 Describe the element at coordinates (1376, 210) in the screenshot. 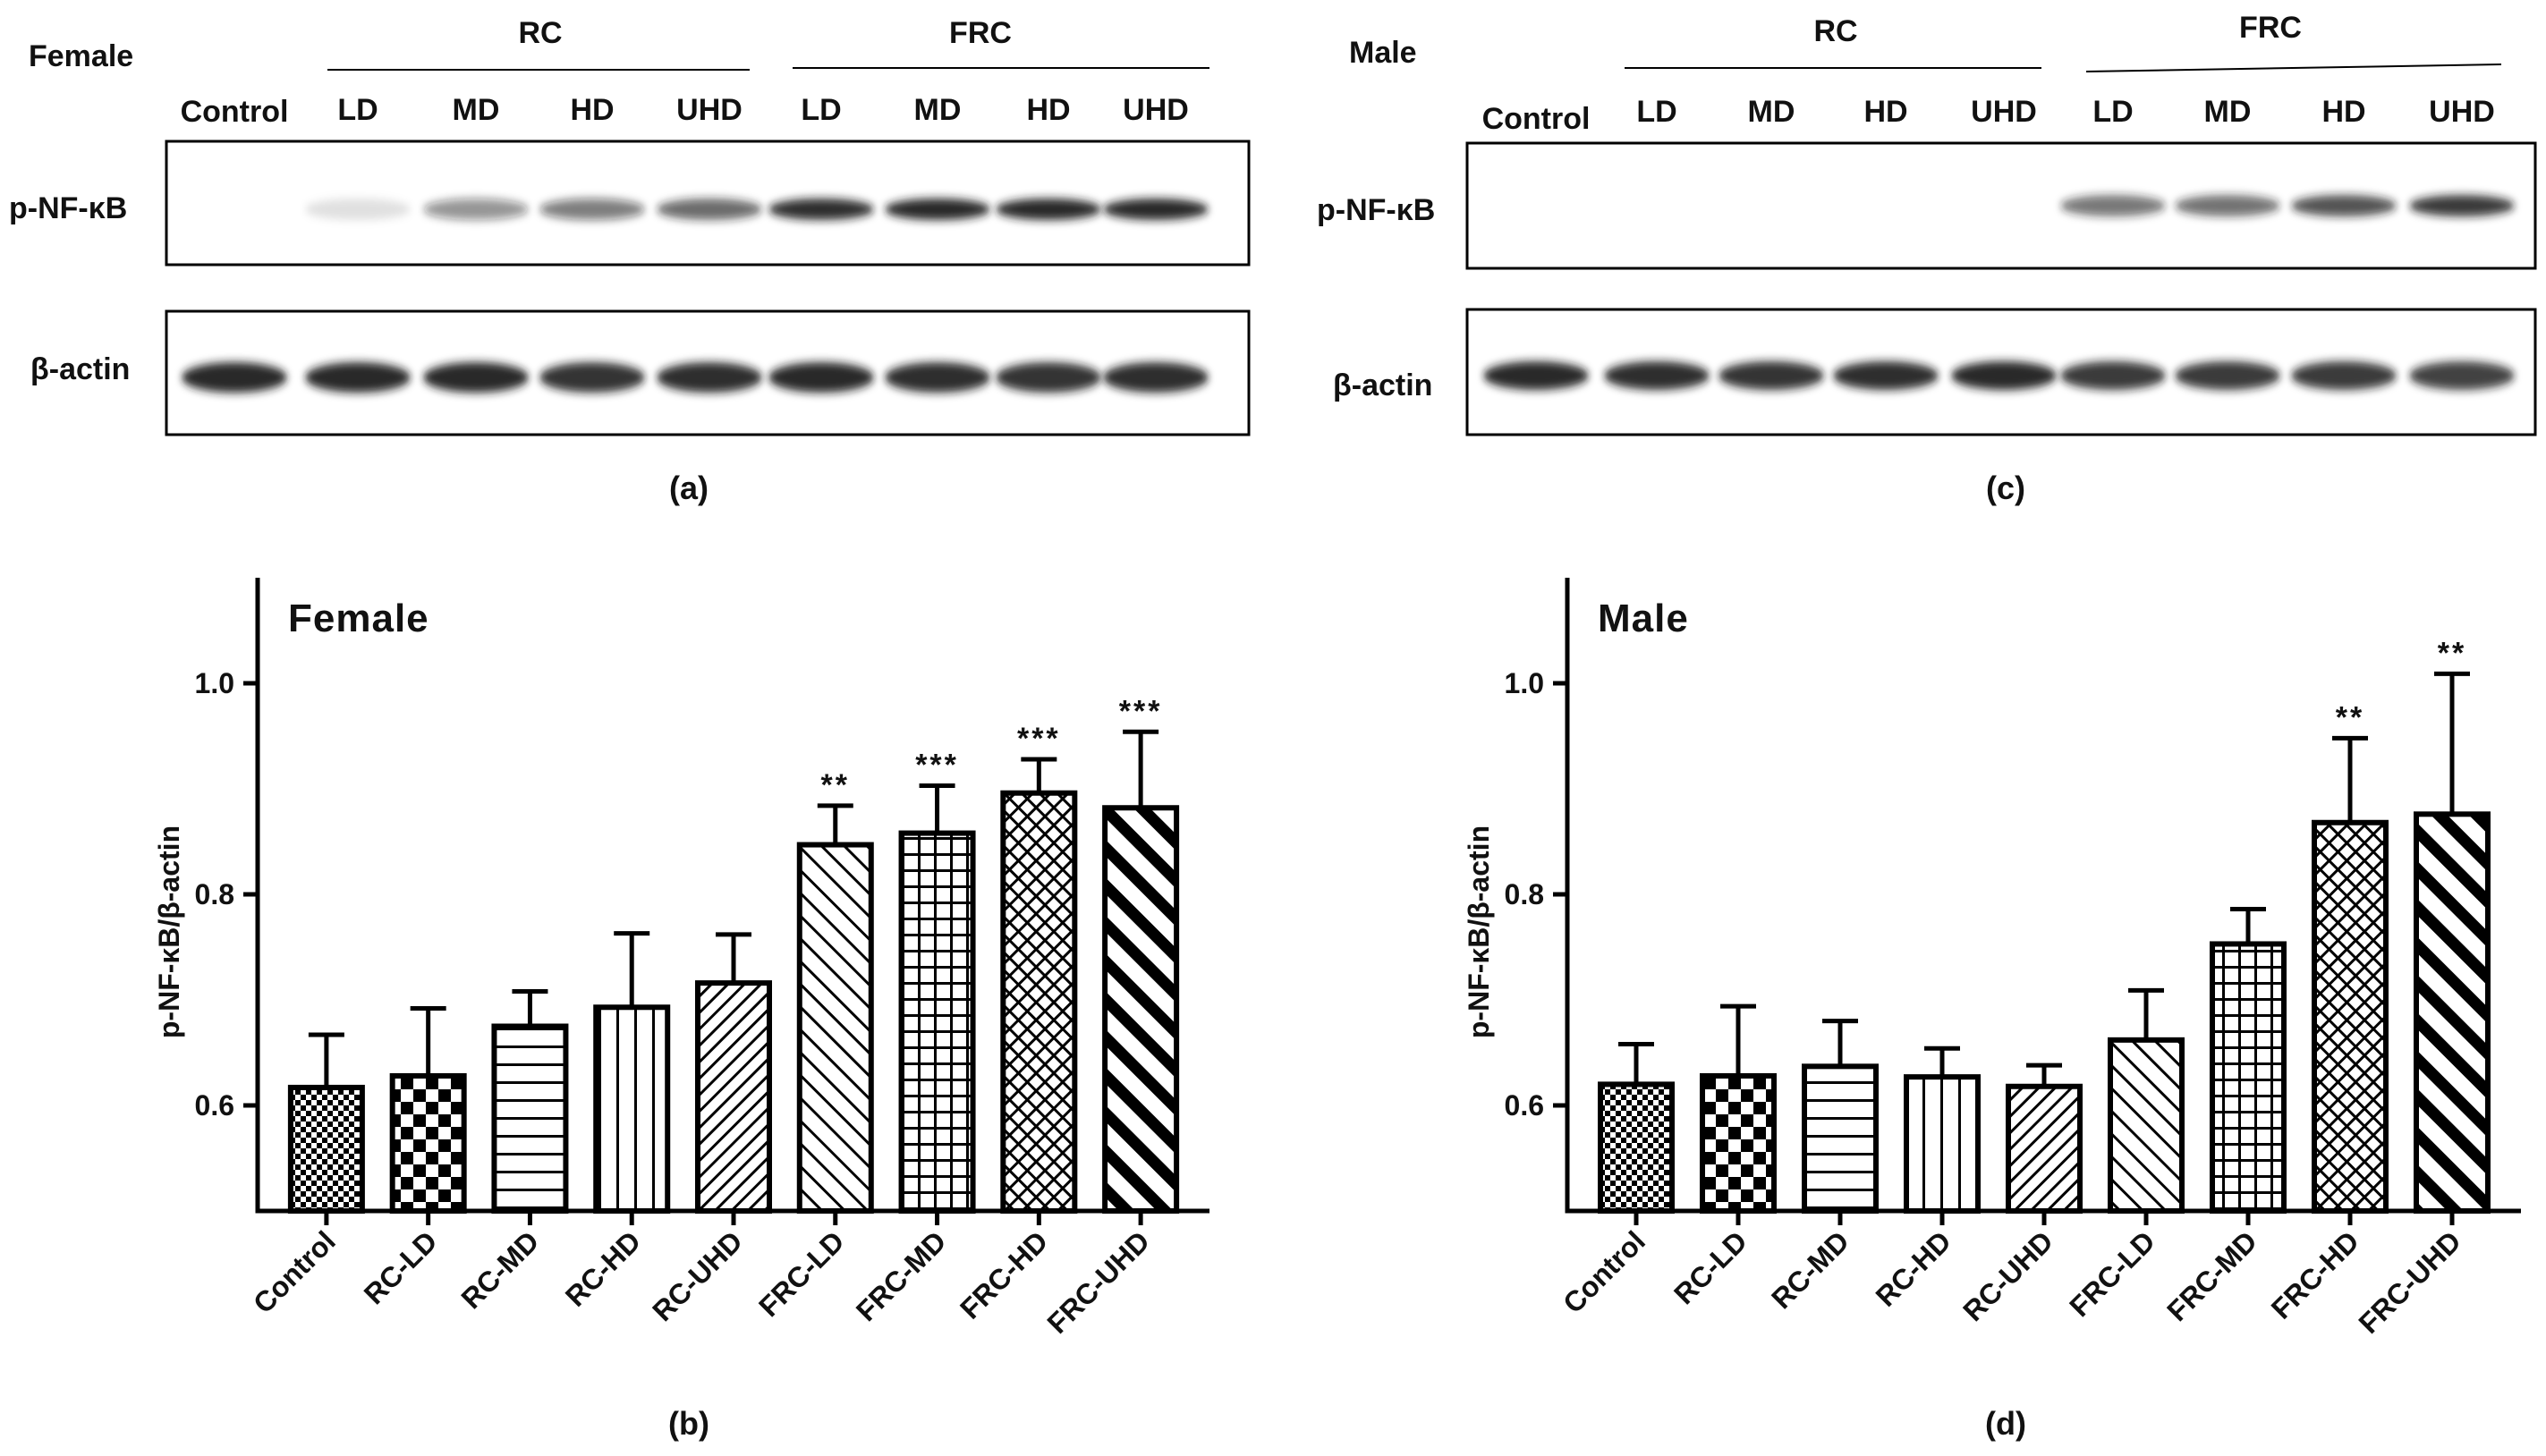

I see `blot-row-label-pnfkb: p-NF-κB` at that location.